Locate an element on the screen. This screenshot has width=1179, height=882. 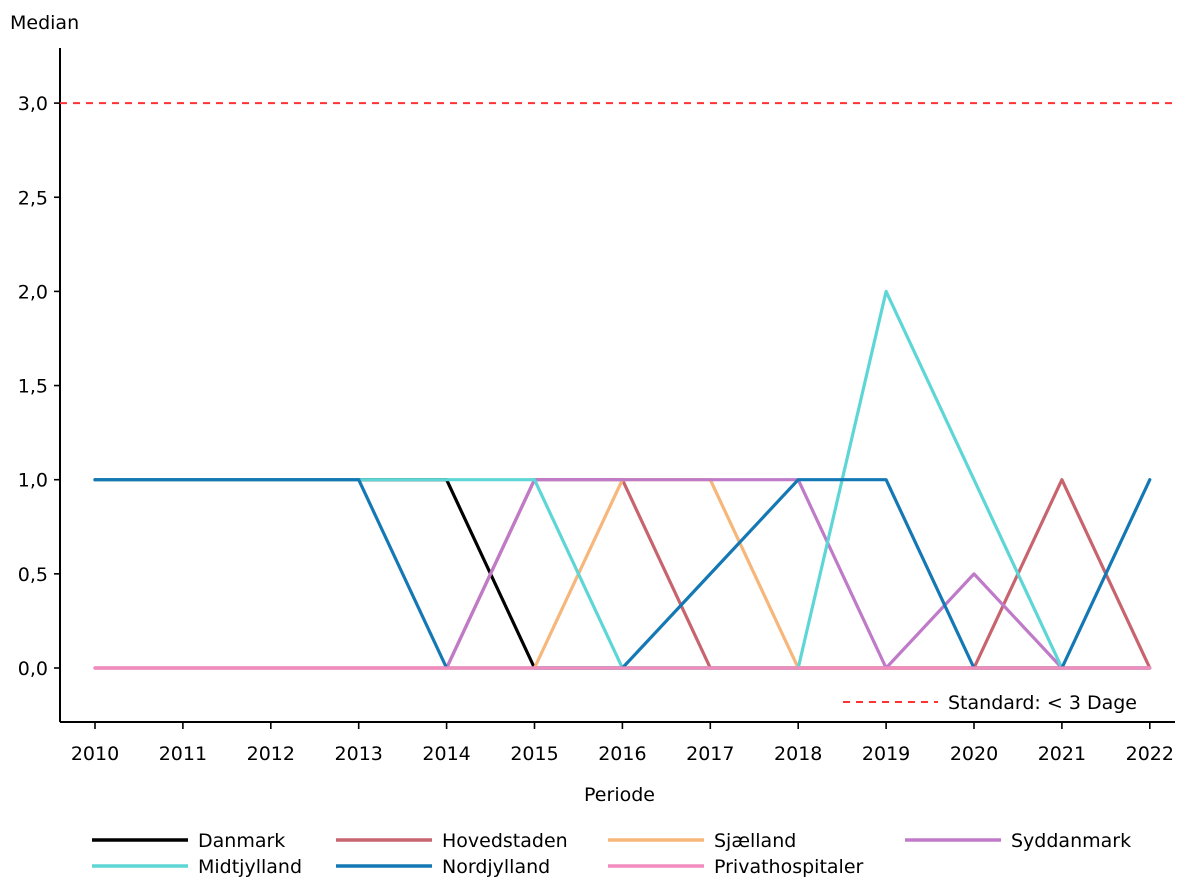
x-tick-label: 2016 is located at coordinates (622, 754).